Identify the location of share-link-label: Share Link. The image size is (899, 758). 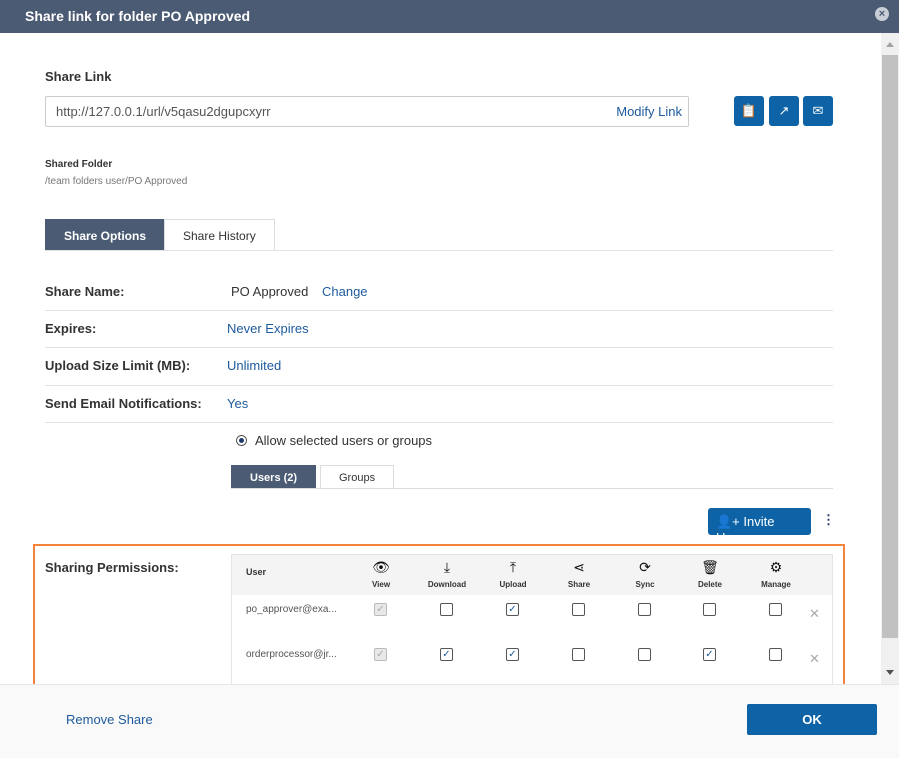
(78, 76).